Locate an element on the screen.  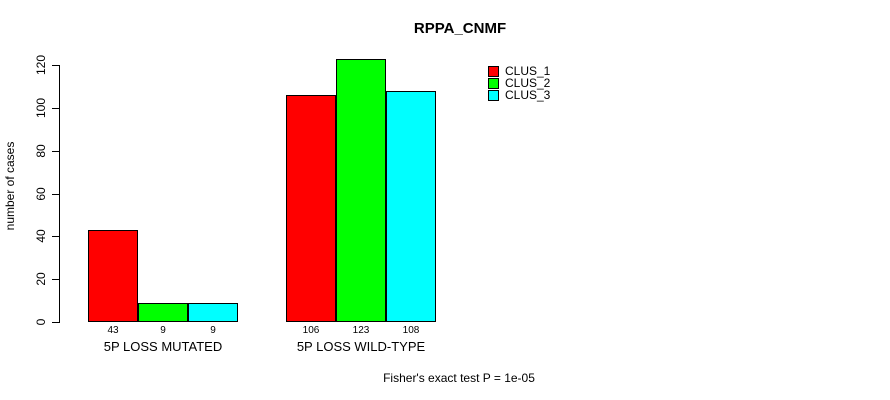
chart-title: RPPA_CNMF is located at coordinates (460, 28).